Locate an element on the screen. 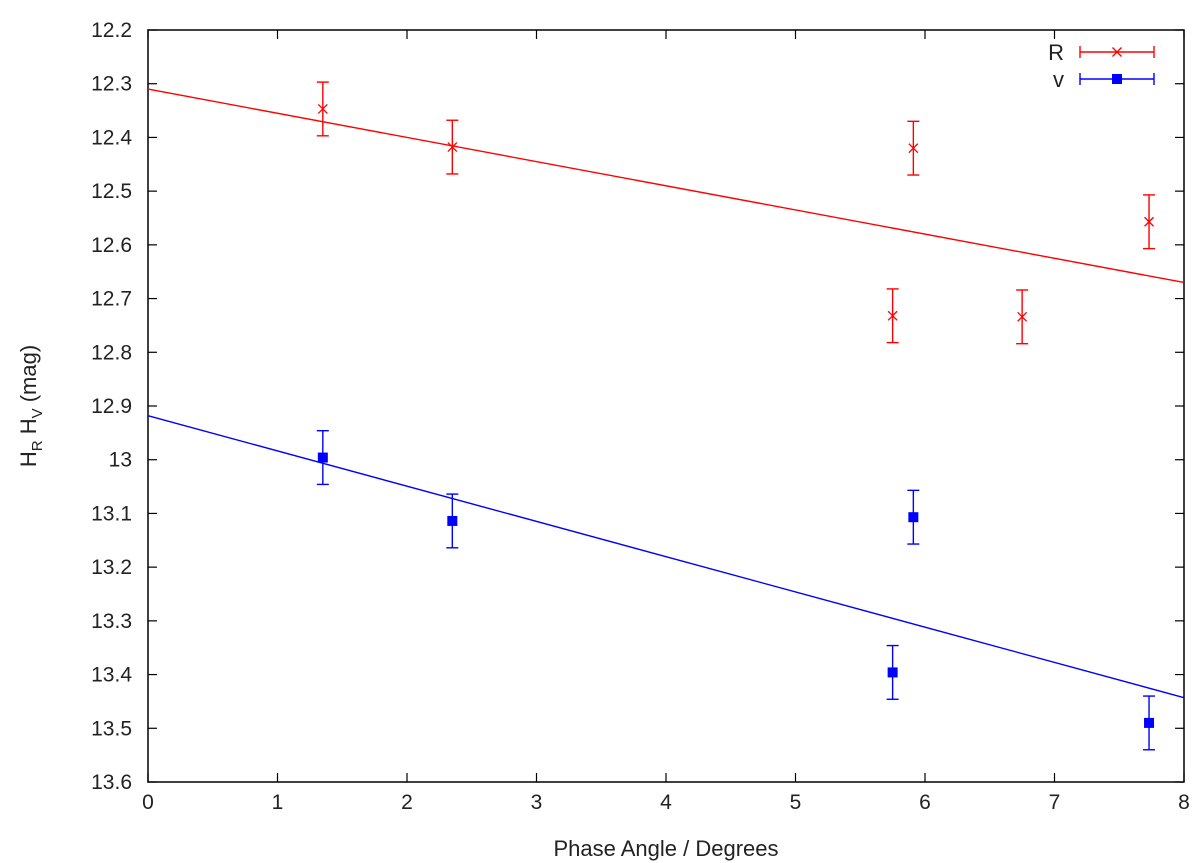 The image size is (1200, 863). x-tick-label: 3 is located at coordinates (537, 802).